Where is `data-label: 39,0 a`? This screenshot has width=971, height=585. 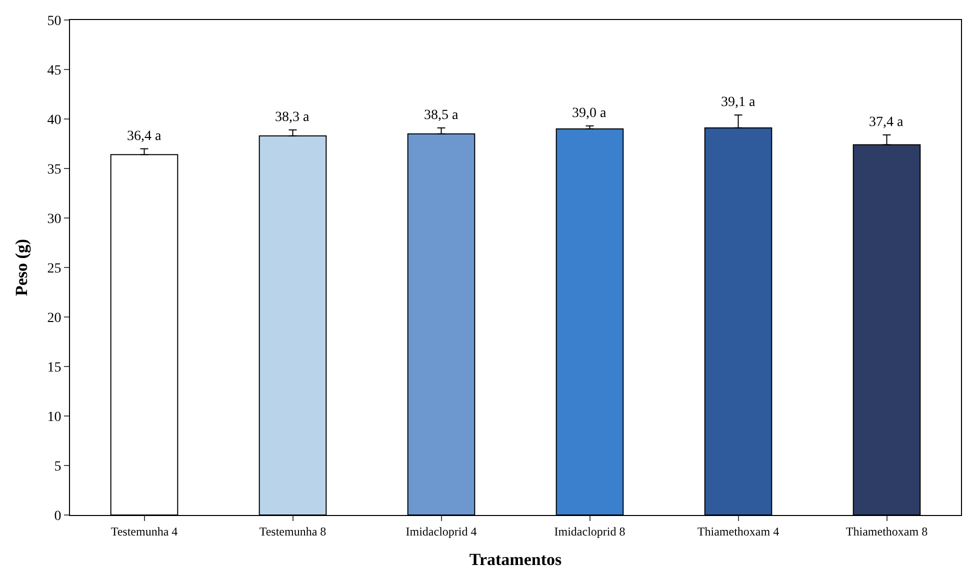 data-label: 39,0 a is located at coordinates (589, 113).